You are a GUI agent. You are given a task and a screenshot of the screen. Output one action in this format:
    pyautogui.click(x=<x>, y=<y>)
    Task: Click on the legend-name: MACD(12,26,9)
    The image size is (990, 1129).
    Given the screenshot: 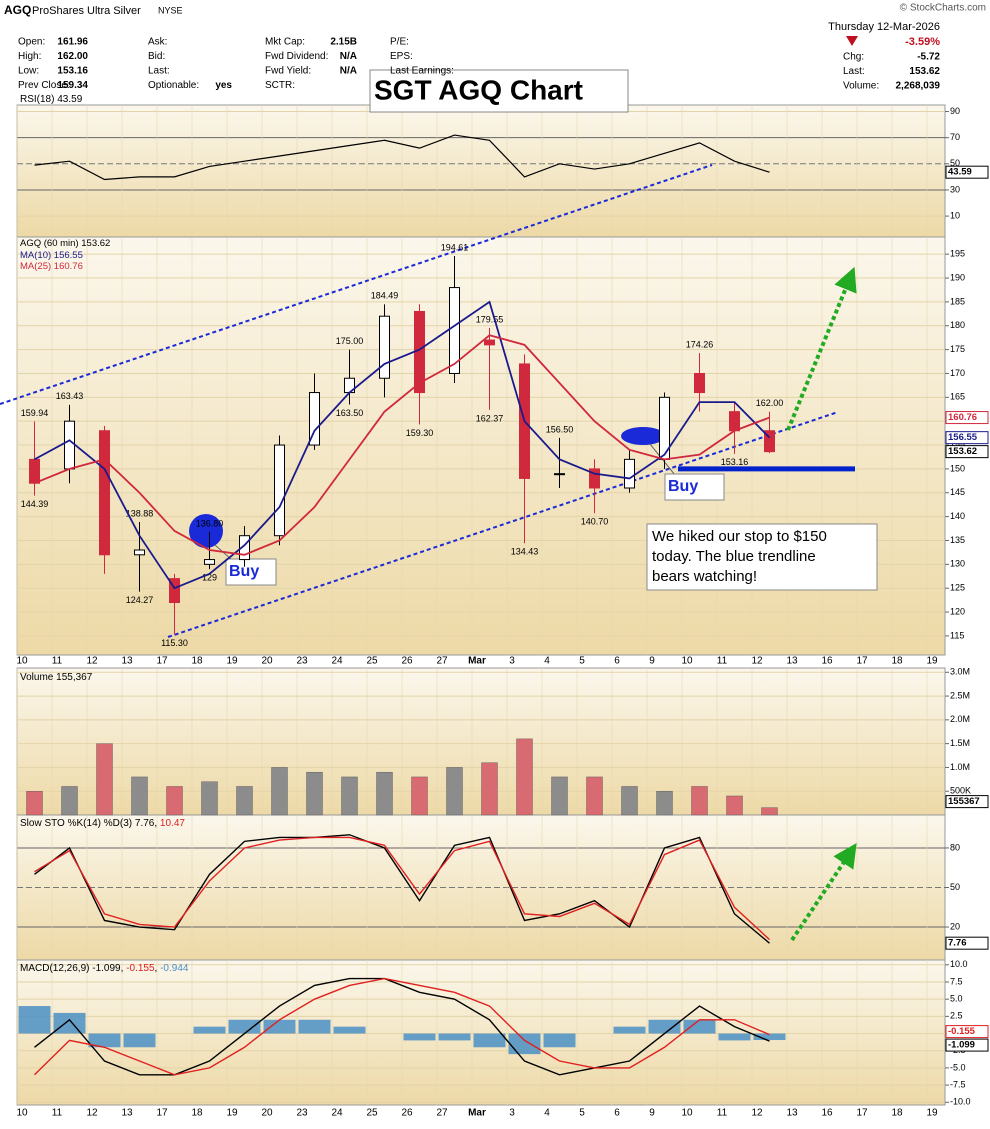 What is the action you would take?
    pyautogui.click(x=54, y=968)
    